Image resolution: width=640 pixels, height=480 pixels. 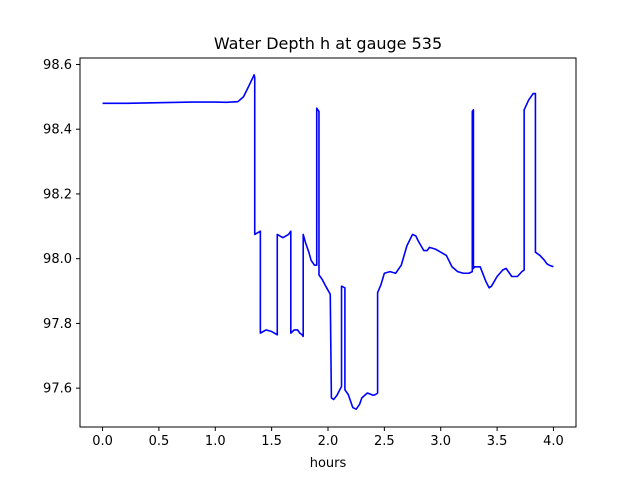 I want to click on y-axis: 97.6 97.8 98.0 98.2 98.4 98.6, so click(x=61, y=227).